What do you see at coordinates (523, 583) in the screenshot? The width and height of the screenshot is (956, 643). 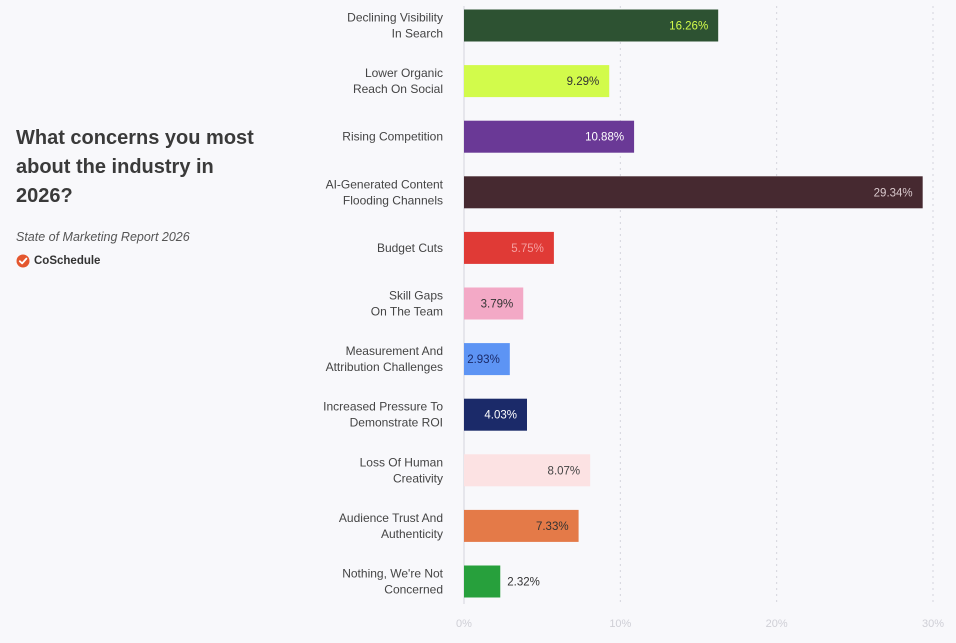 I see `value-label: 2.32%` at bounding box center [523, 583].